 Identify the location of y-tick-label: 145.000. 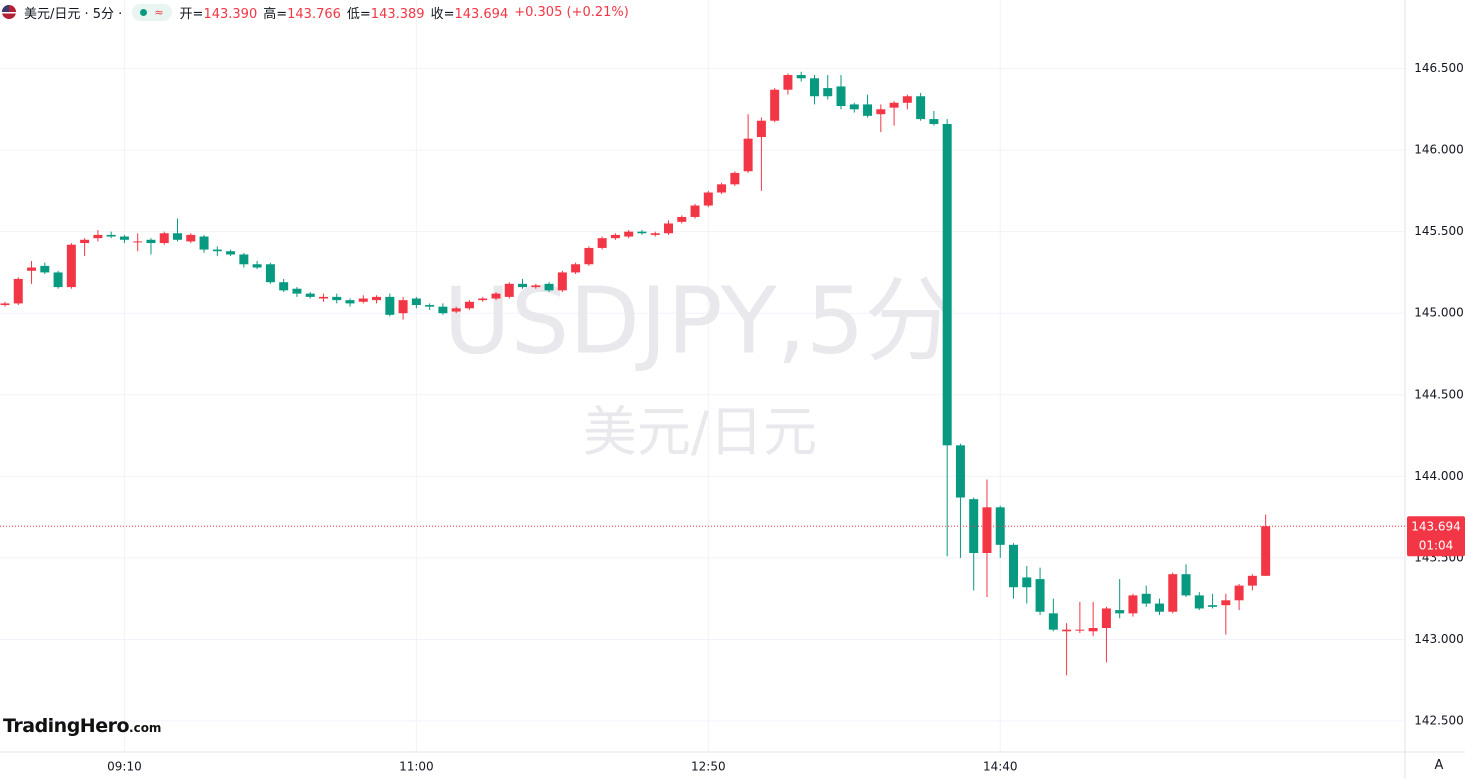
(1439, 313).